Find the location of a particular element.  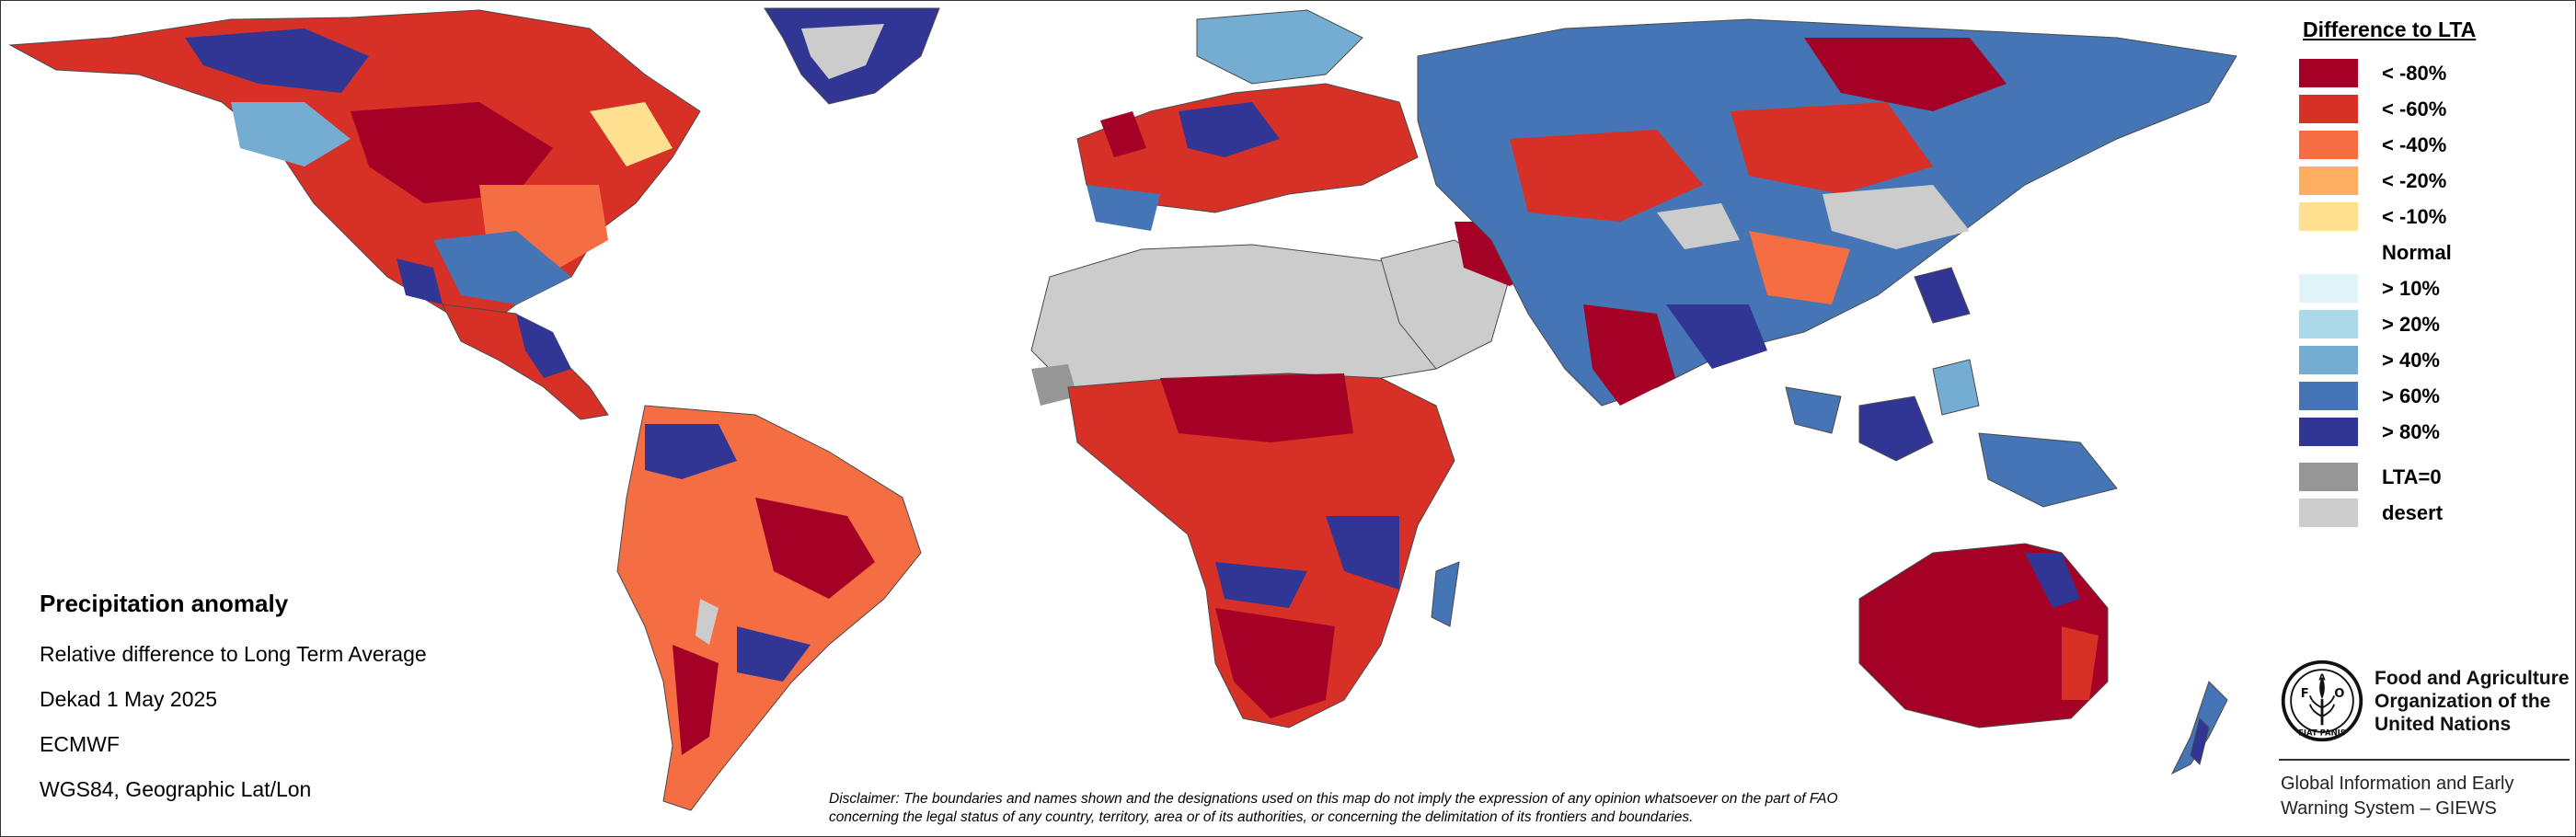

map-subtitle: Relative difference to Long Term Average is located at coordinates (233, 654).